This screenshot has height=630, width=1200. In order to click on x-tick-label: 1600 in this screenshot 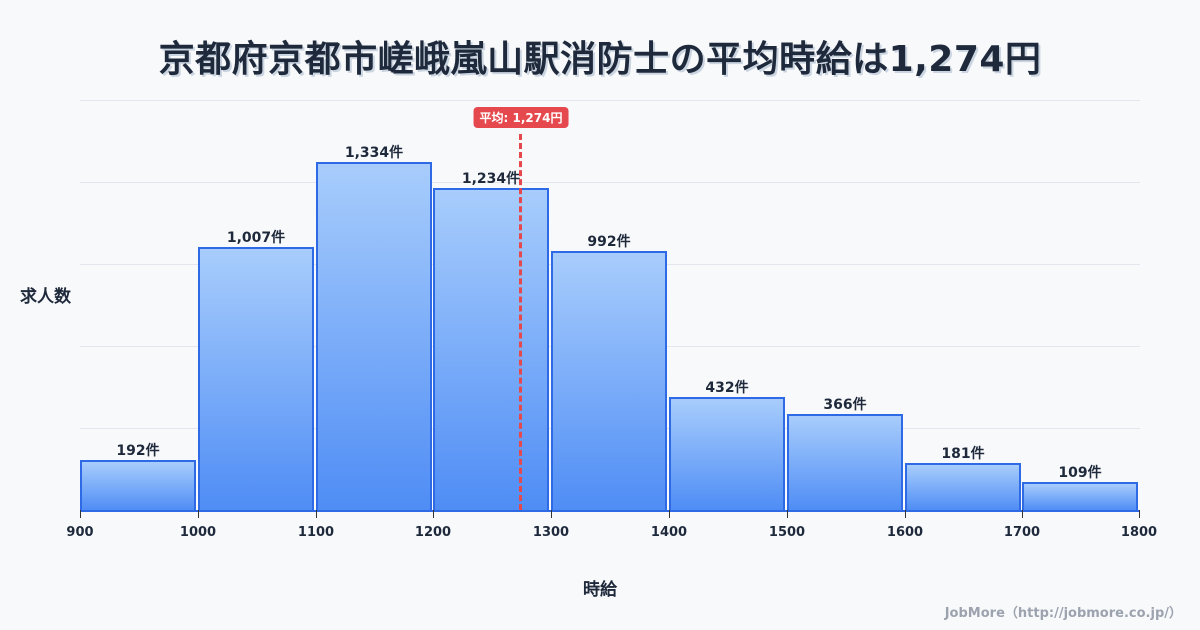, I will do `click(905, 532)`.